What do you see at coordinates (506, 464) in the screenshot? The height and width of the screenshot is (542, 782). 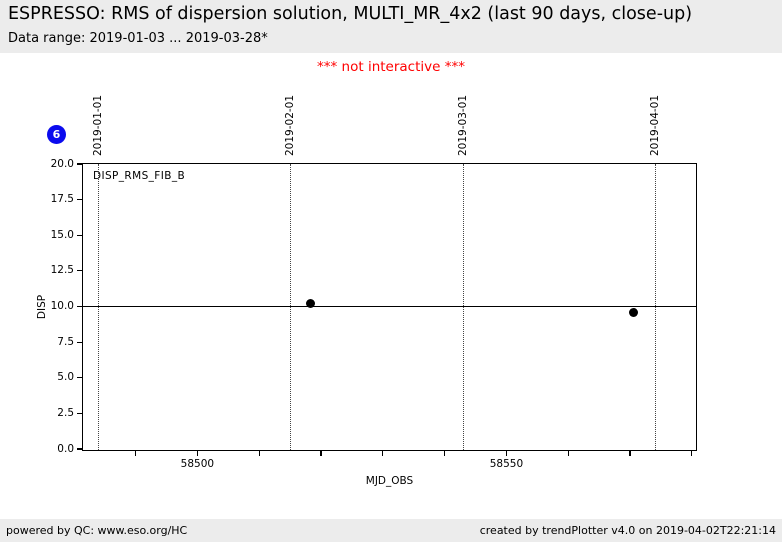 I see `x-tick-label: 58550` at bounding box center [506, 464].